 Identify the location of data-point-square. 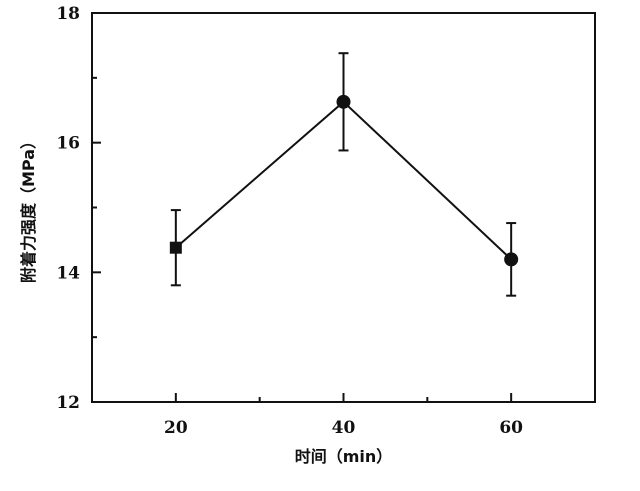
(175, 247).